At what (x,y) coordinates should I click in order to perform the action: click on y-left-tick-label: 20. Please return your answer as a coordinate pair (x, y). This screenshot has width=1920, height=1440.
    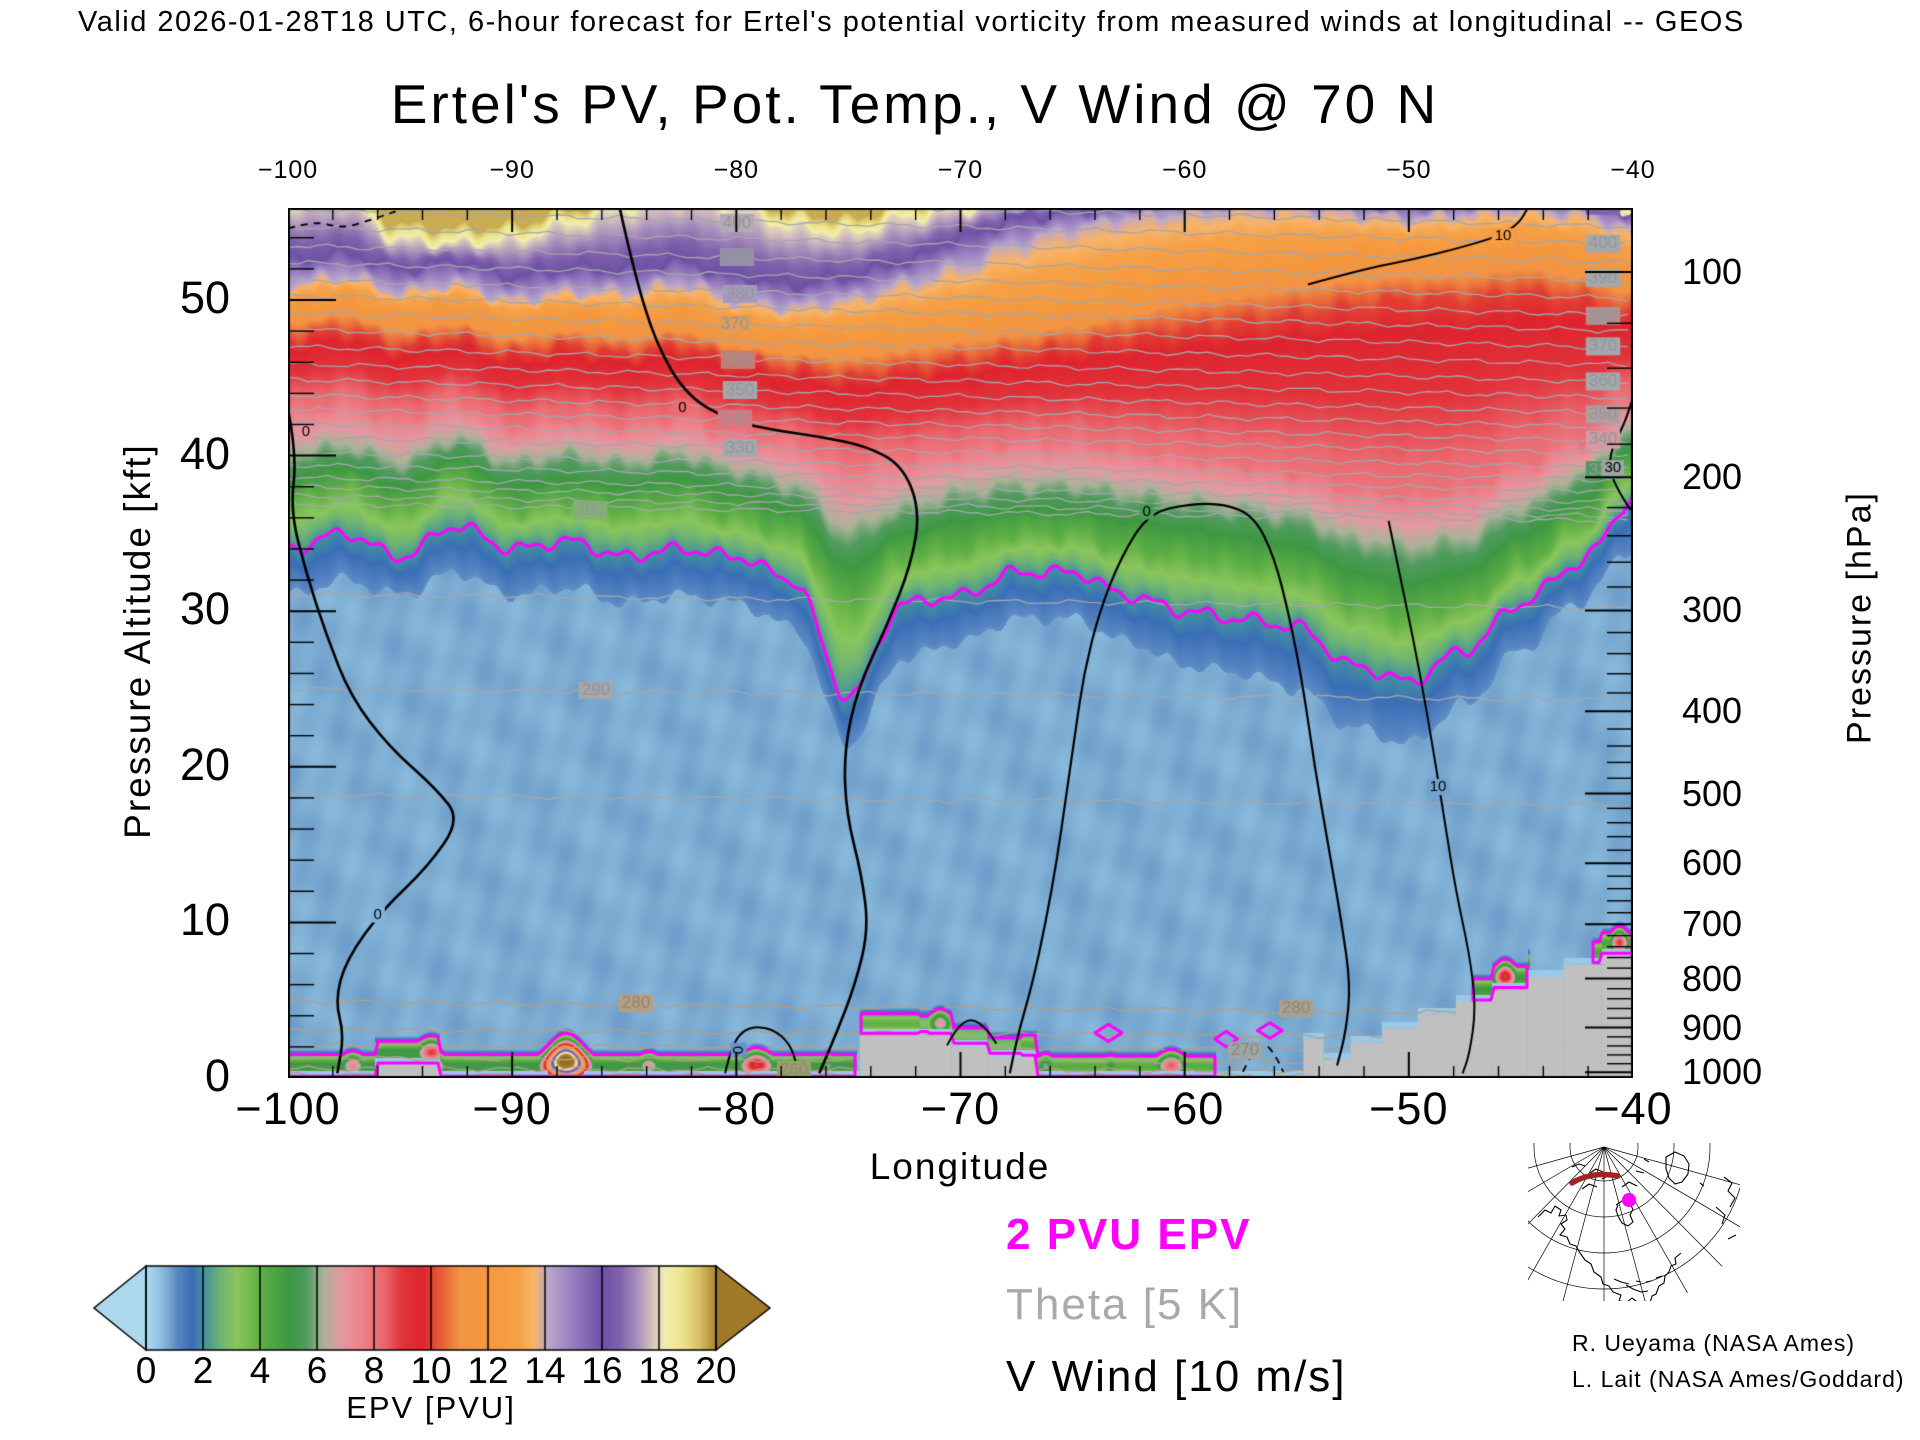
    Looking at the image, I should click on (204, 764).